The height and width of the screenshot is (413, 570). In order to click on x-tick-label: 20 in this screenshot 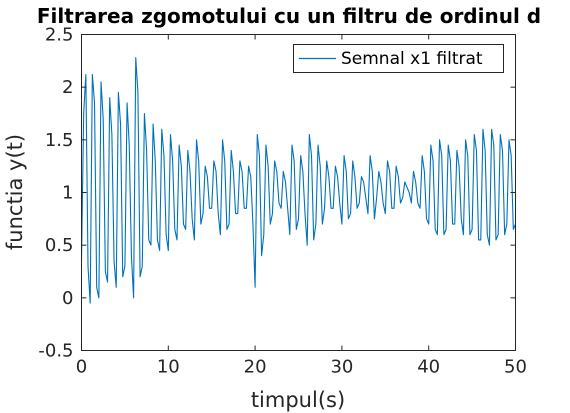, I will do `click(255, 367)`.